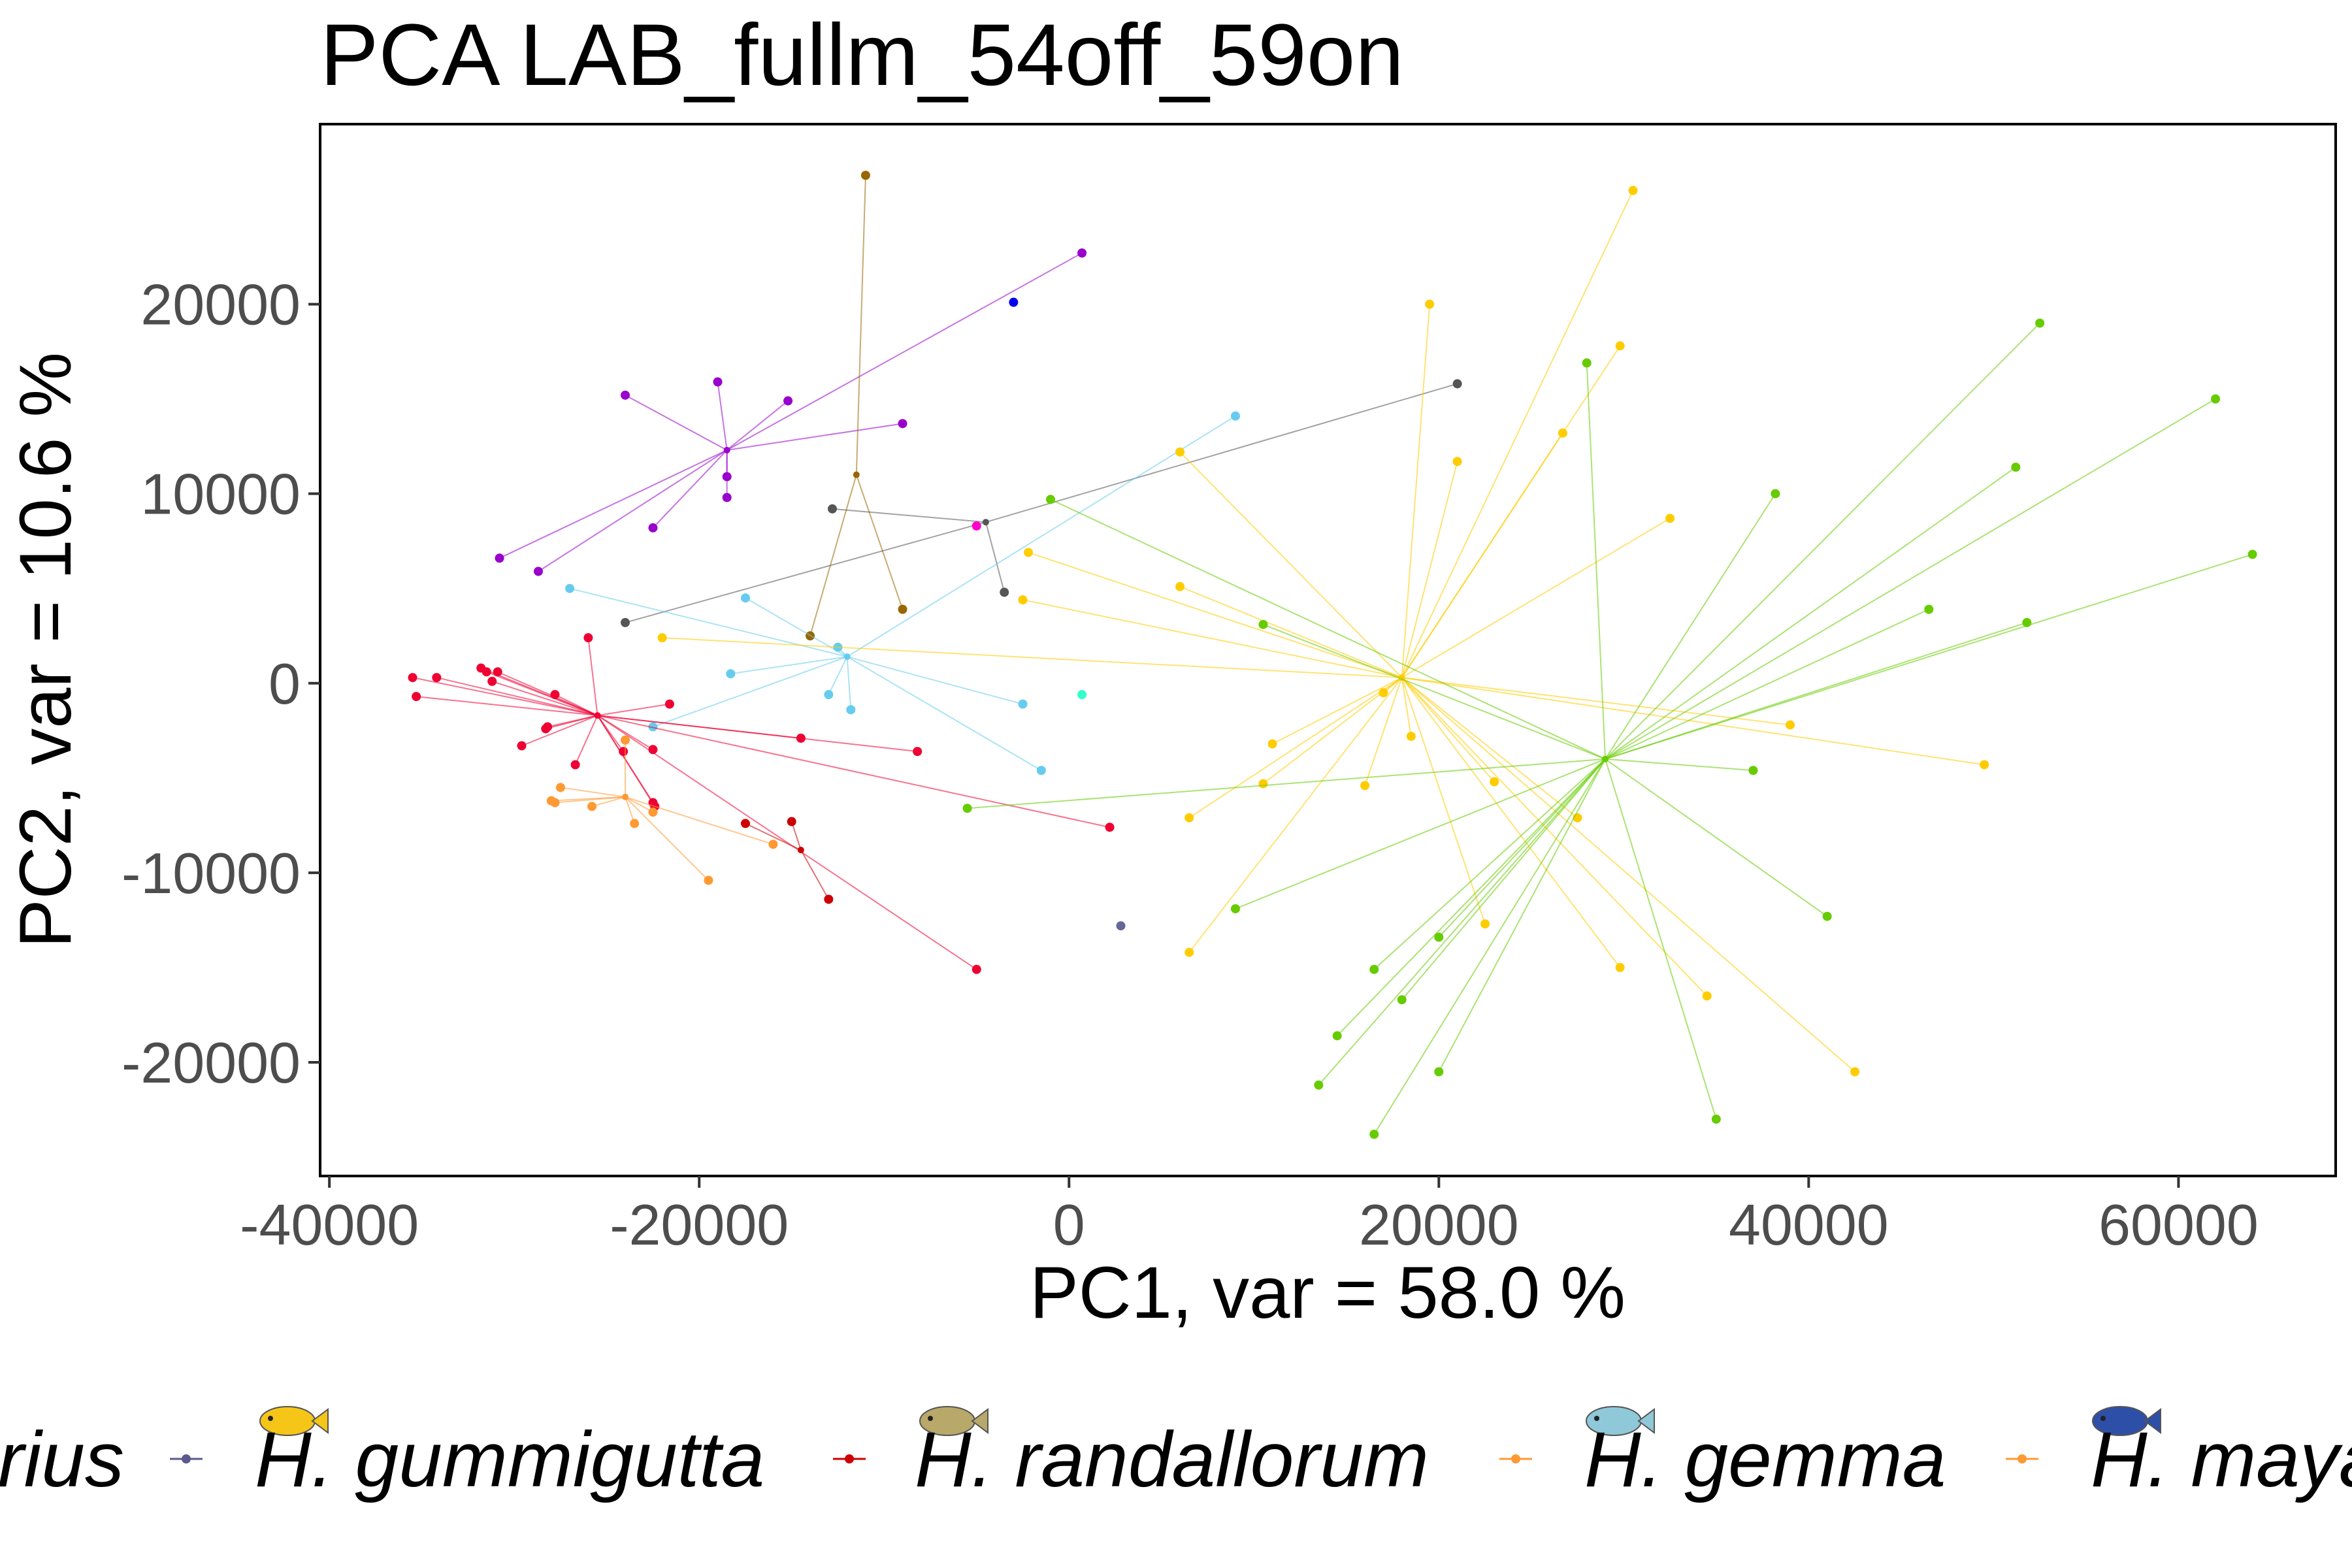  I want to click on x-tick-label: -40000, so click(329, 1224).